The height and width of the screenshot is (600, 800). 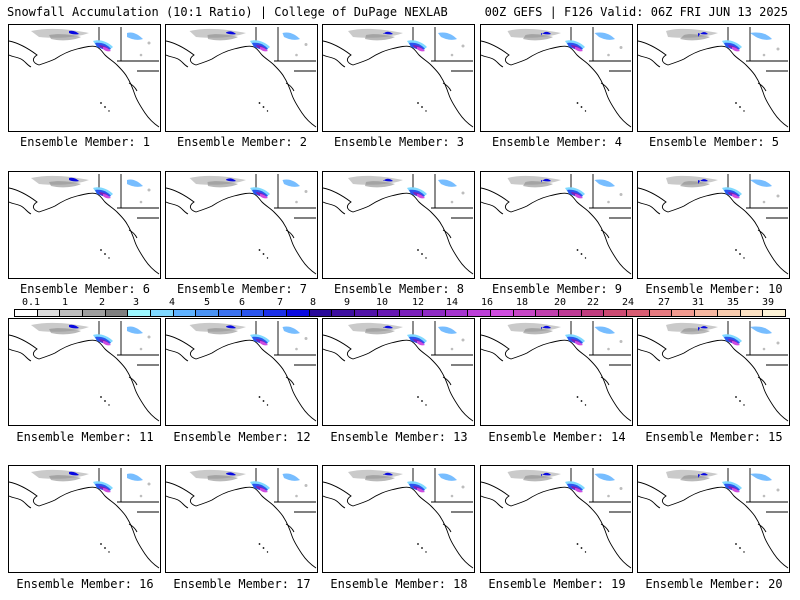 What do you see at coordinates (557, 437) in the screenshot?
I see `ensemble-member-label: Ensemble Member: 14` at bounding box center [557, 437].